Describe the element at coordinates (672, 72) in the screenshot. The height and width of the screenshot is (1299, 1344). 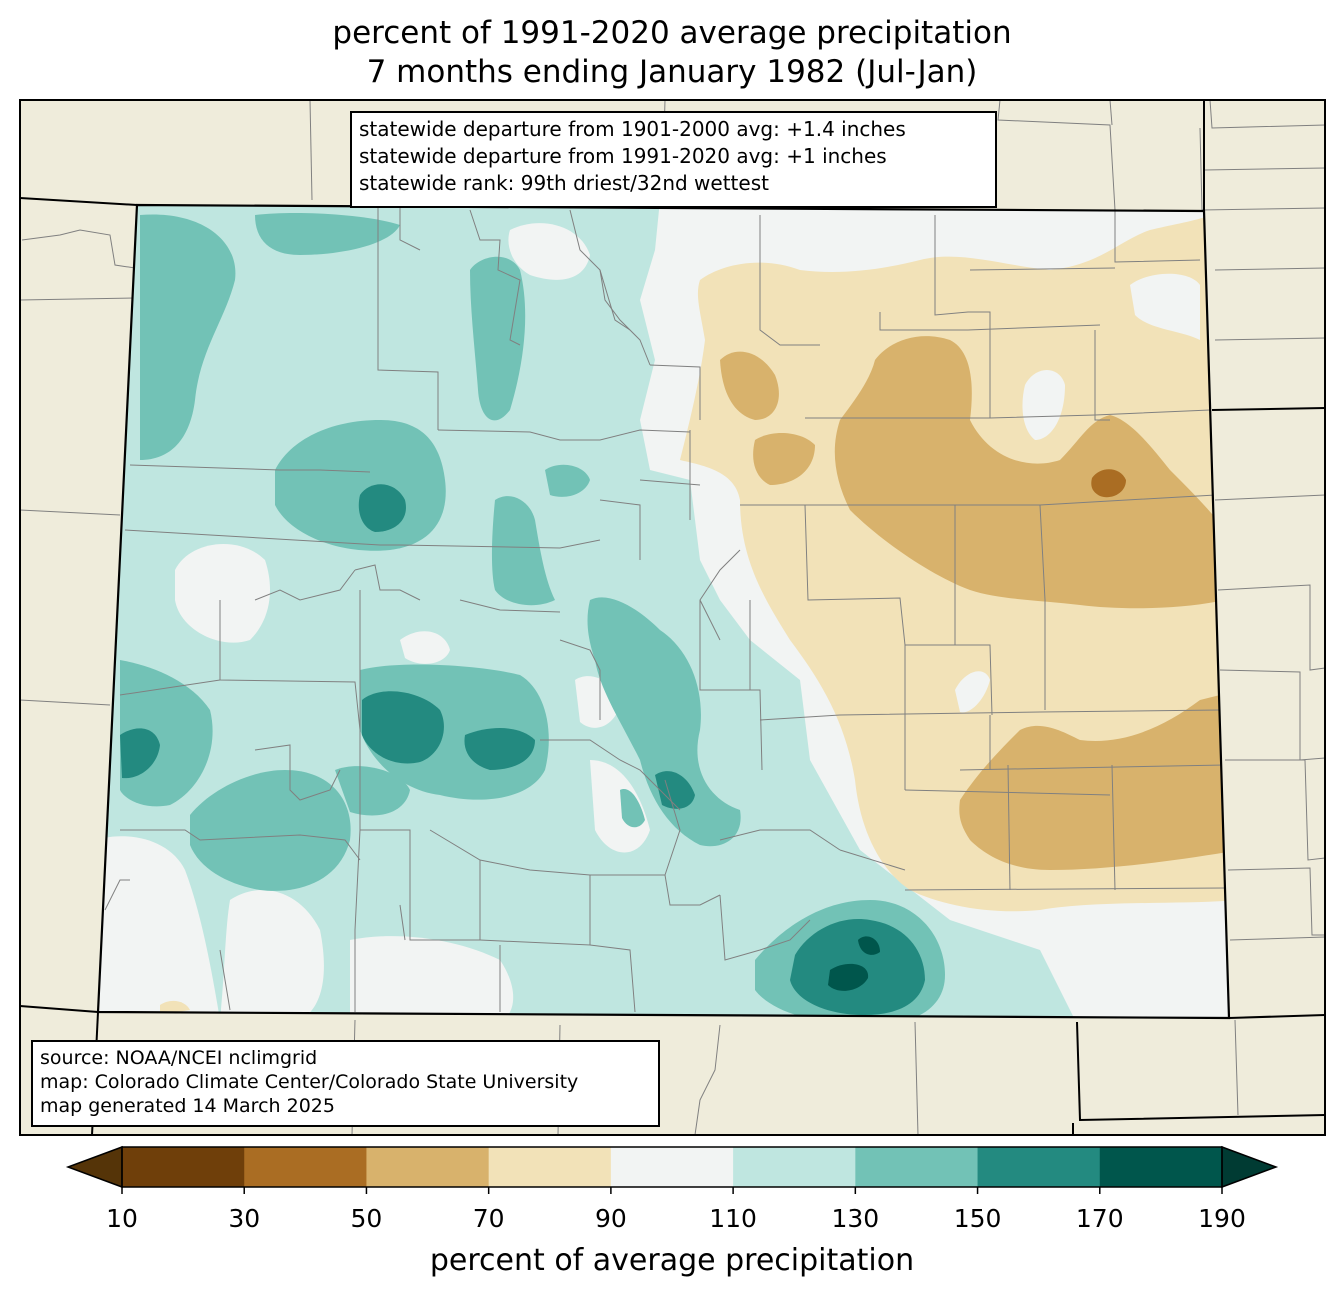
I see `map-subtitle: 7 months ending January 1982 (Jul-Jan)` at that location.